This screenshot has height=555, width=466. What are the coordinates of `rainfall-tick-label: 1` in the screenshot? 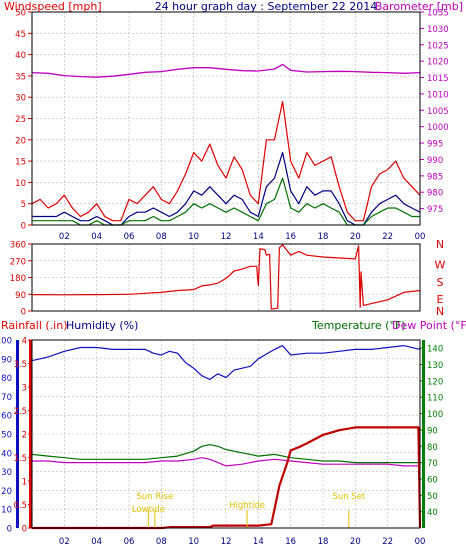 It's located at (24, 483).